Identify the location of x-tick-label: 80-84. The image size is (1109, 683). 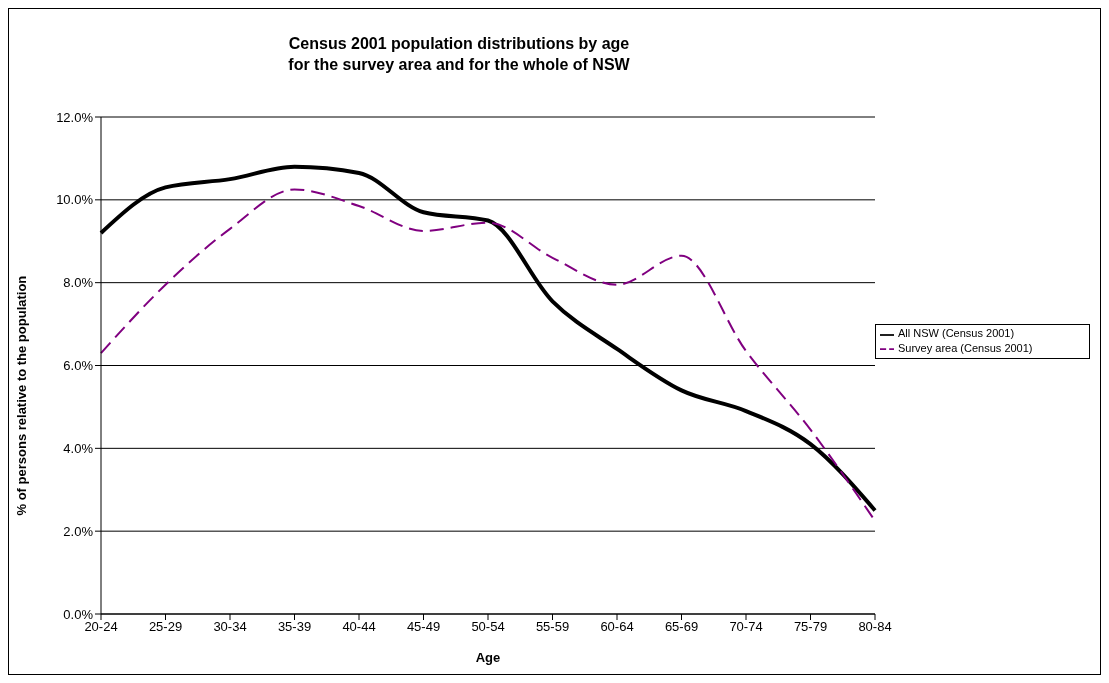
(875, 627).